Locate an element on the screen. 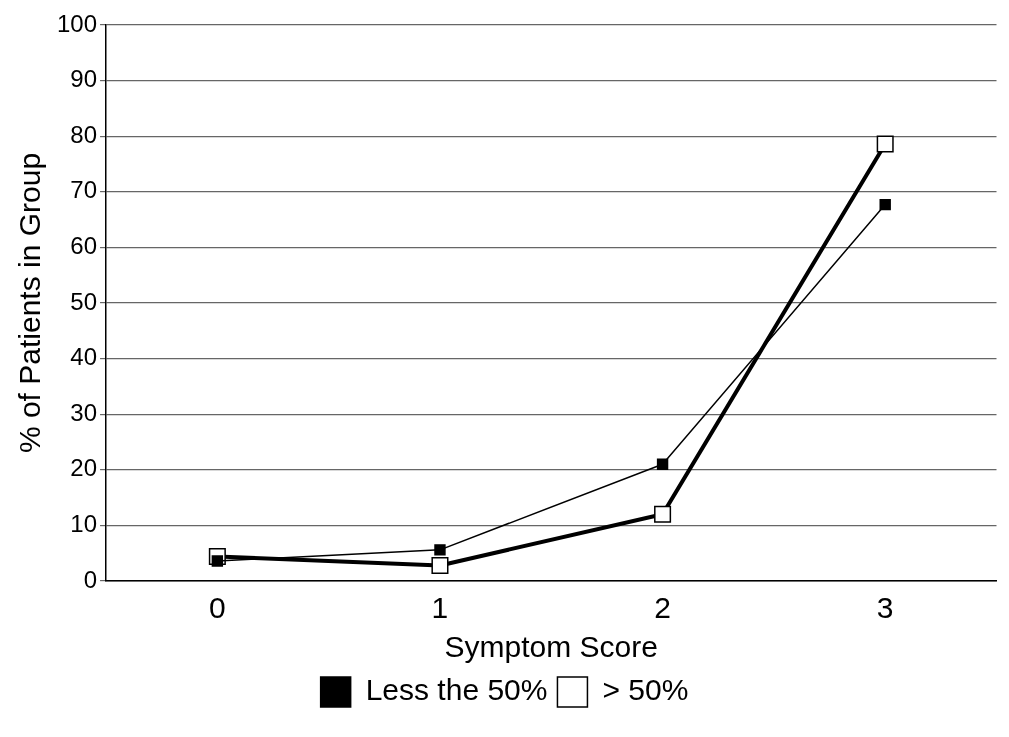  y-tick-label: 100 is located at coordinates (77, 23).